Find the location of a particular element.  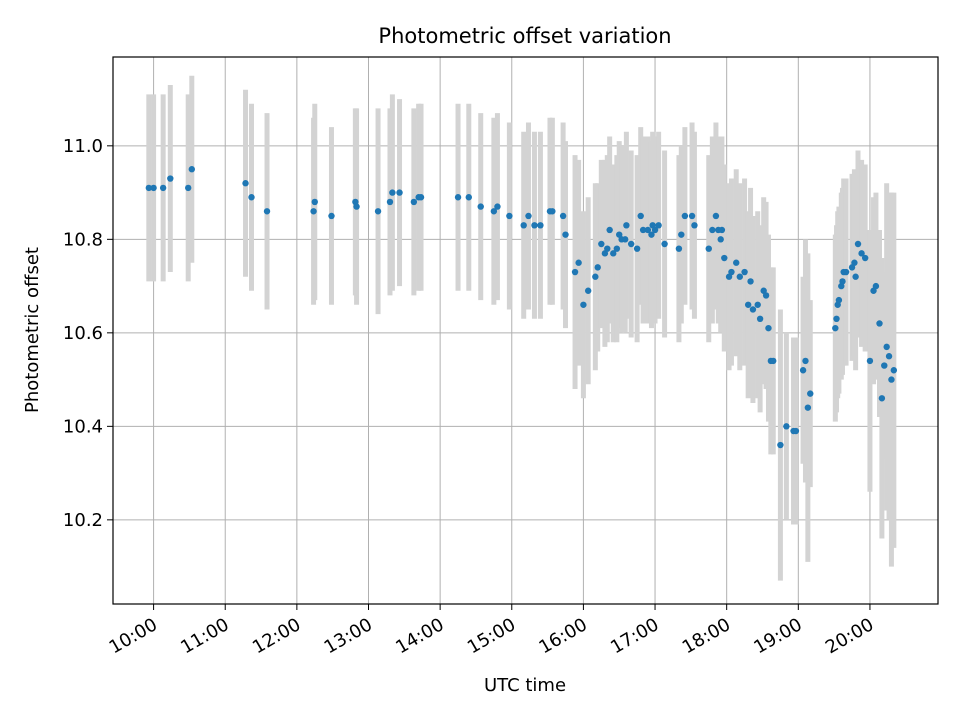

y-axis-ticks: 10.2 10.4 10.6 10.8 11.0 is located at coordinates (88, 333).